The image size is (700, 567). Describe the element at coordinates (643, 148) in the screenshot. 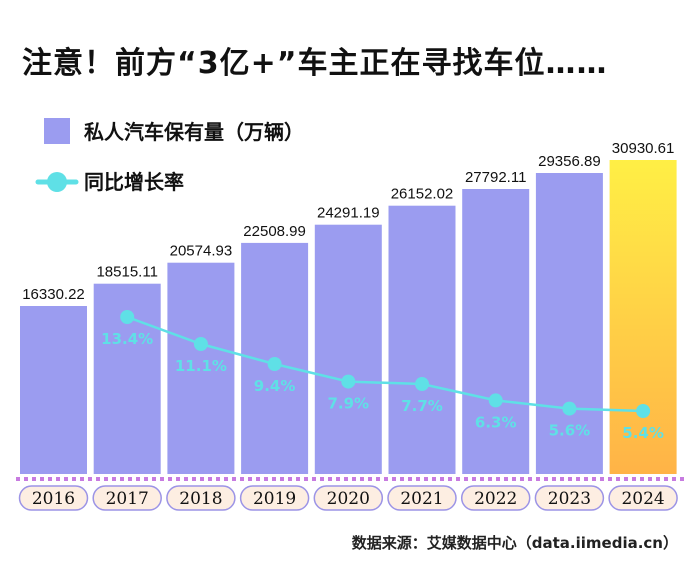

I see `bar-value-label-2024: 30930.61` at that location.